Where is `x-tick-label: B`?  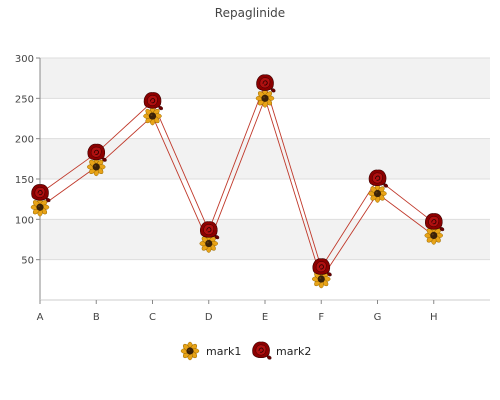
x-tick-label: B is located at coordinates (96, 317).